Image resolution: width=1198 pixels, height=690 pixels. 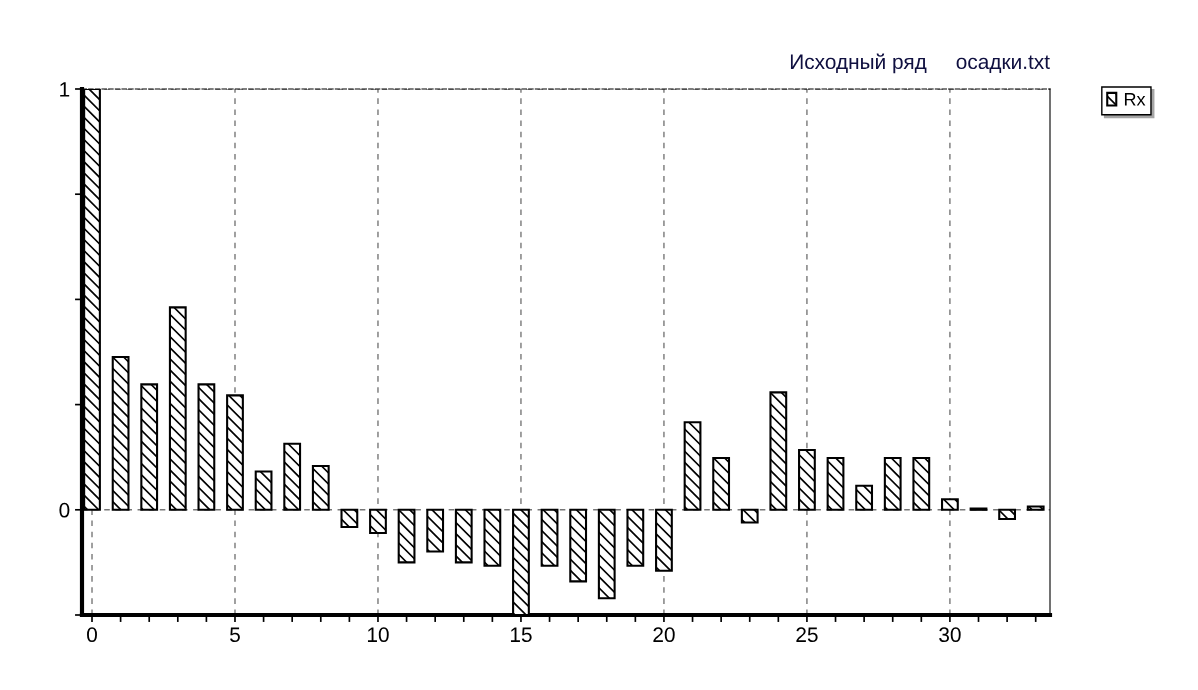 I want to click on x-tick-label: 5, so click(x=235, y=635).